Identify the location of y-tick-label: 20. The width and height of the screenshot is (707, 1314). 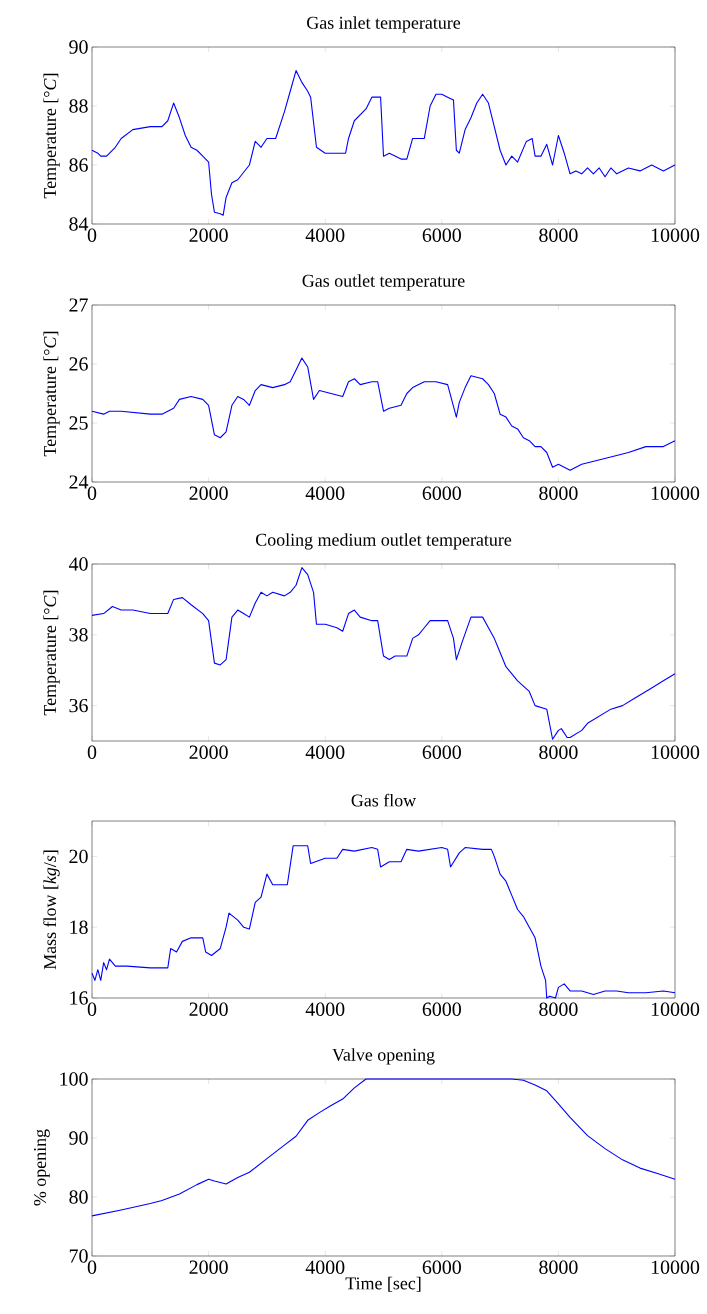
(78, 856).